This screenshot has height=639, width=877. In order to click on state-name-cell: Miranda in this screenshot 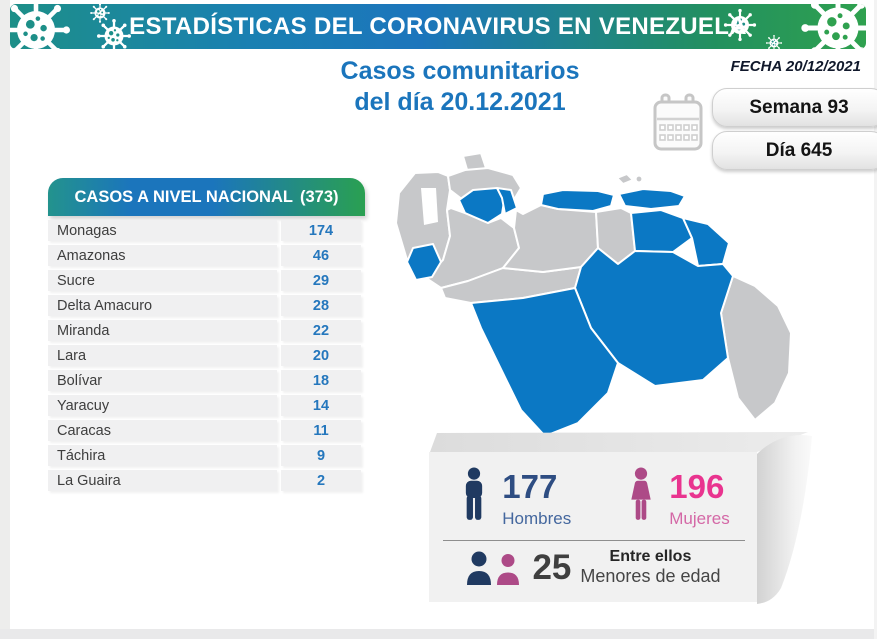, I will do `click(162, 330)`.